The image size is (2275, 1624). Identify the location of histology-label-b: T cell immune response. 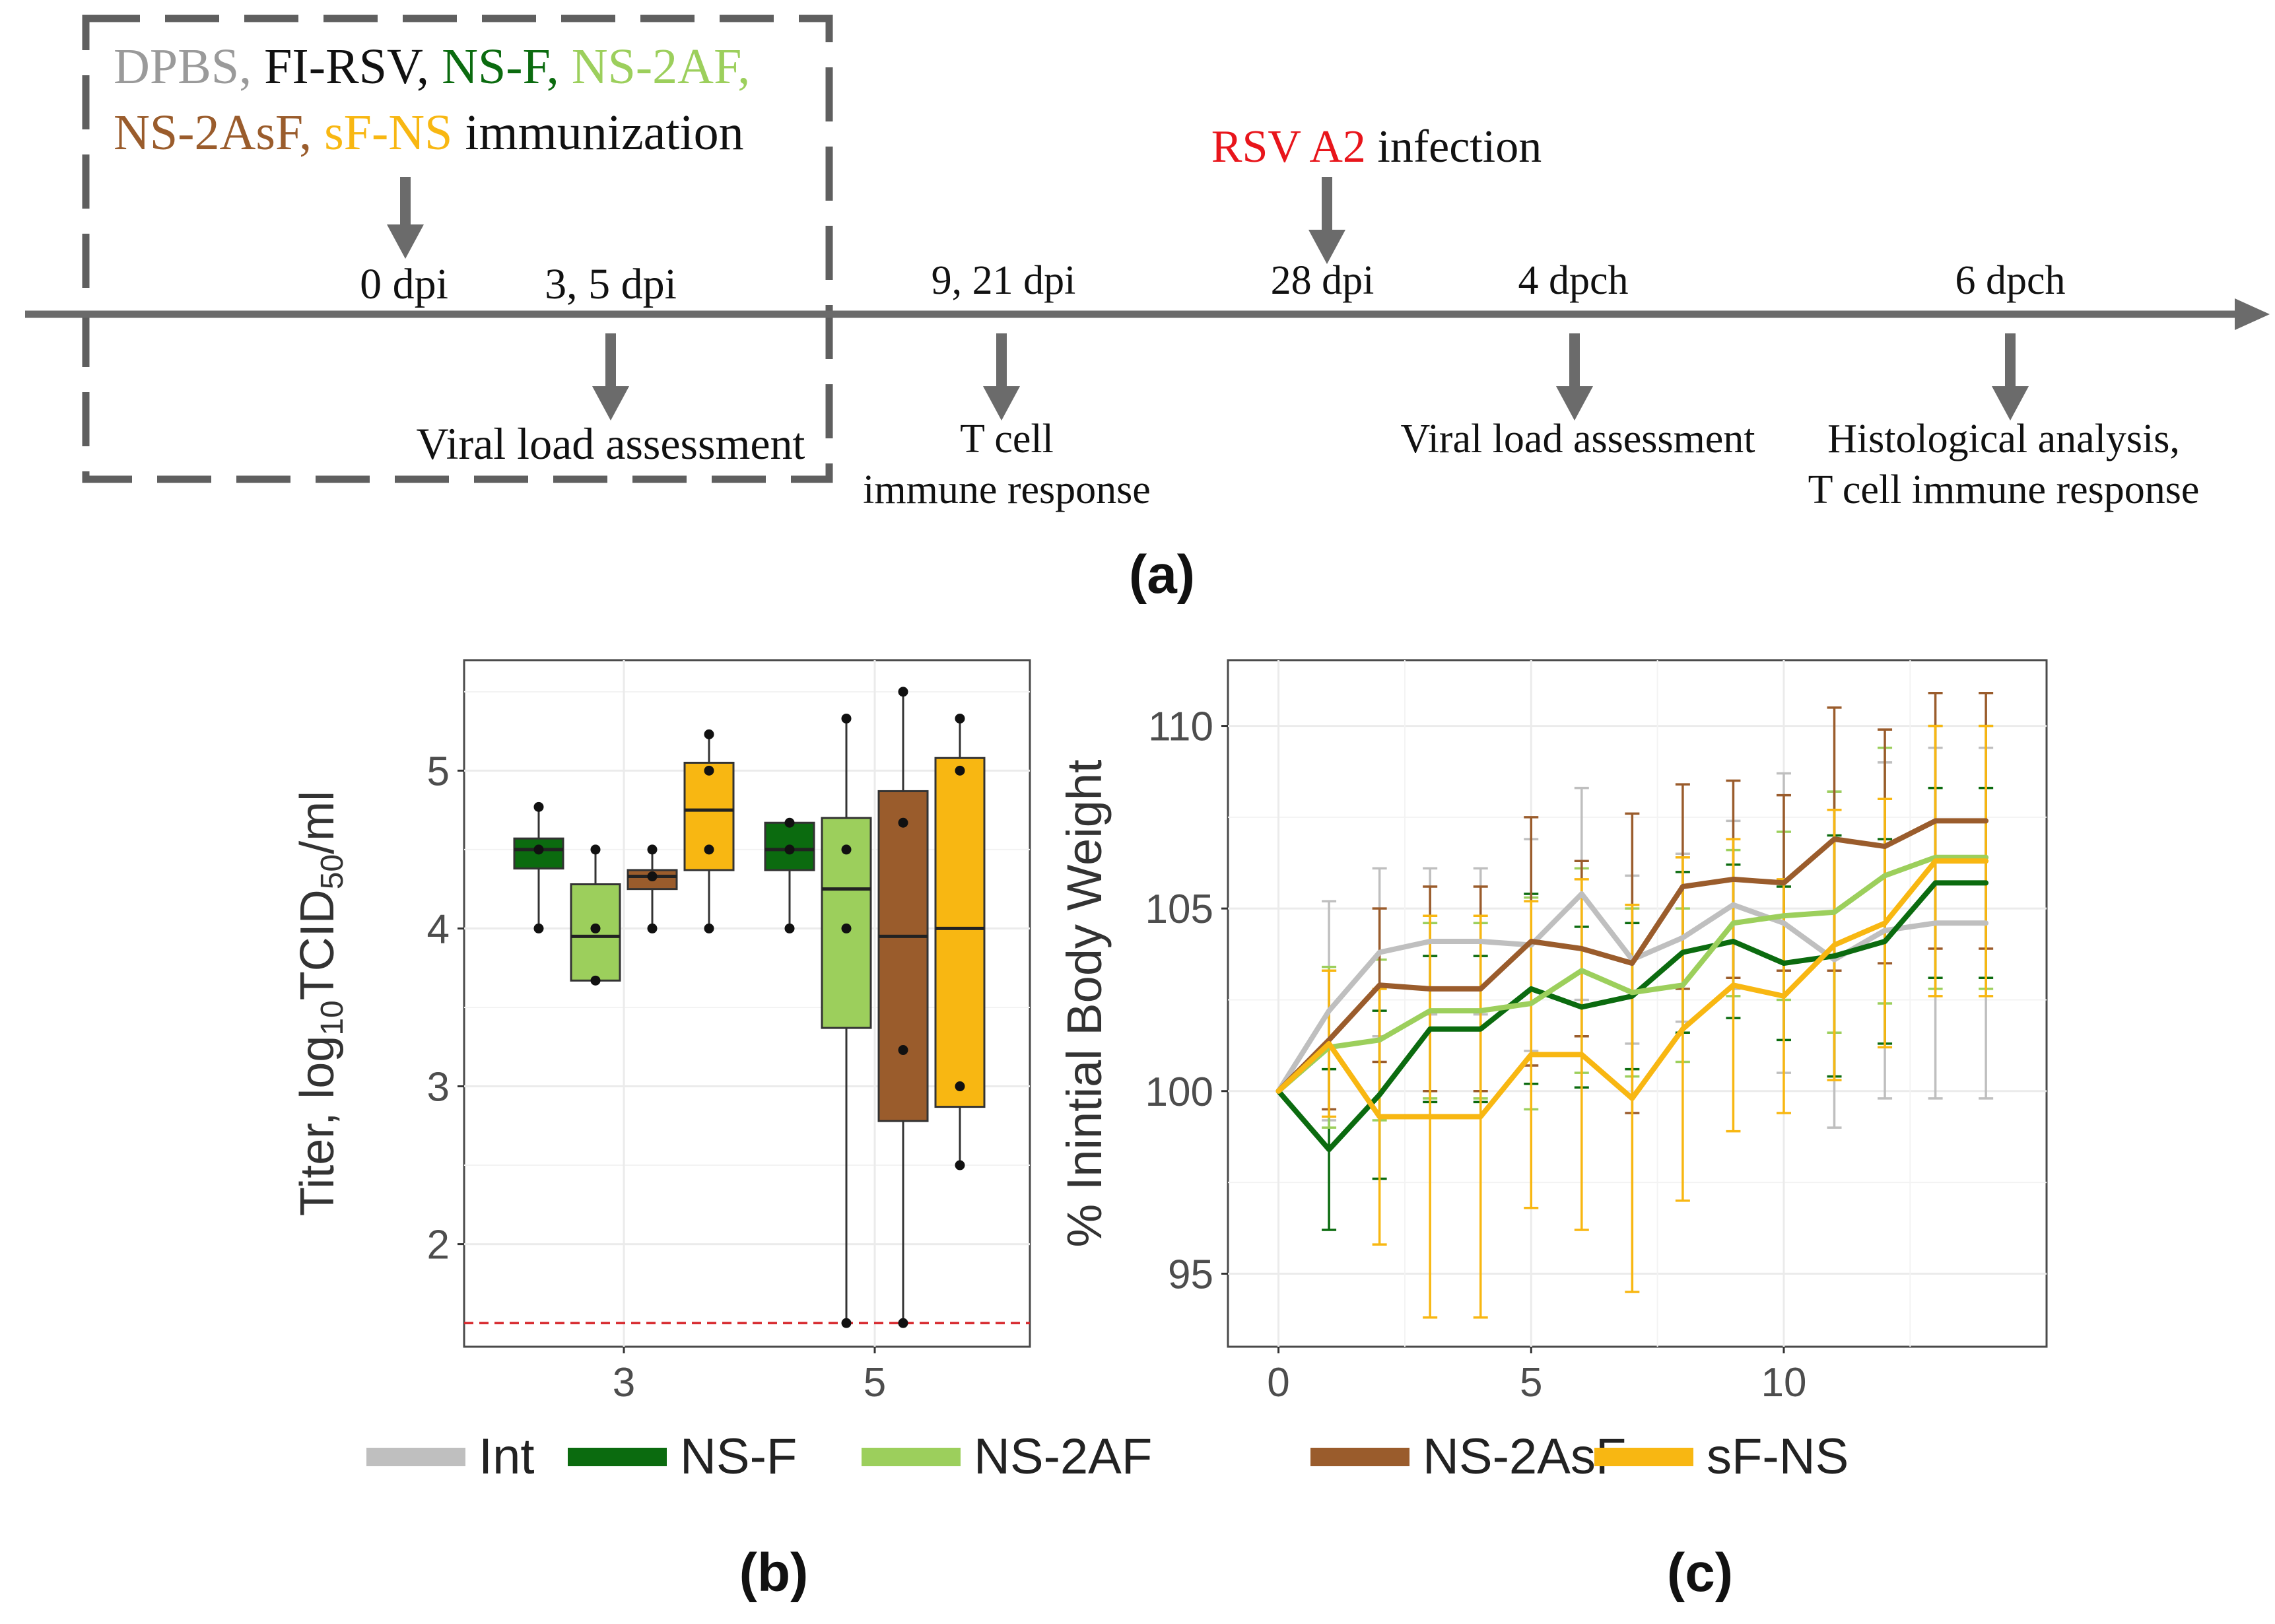
(2004, 489).